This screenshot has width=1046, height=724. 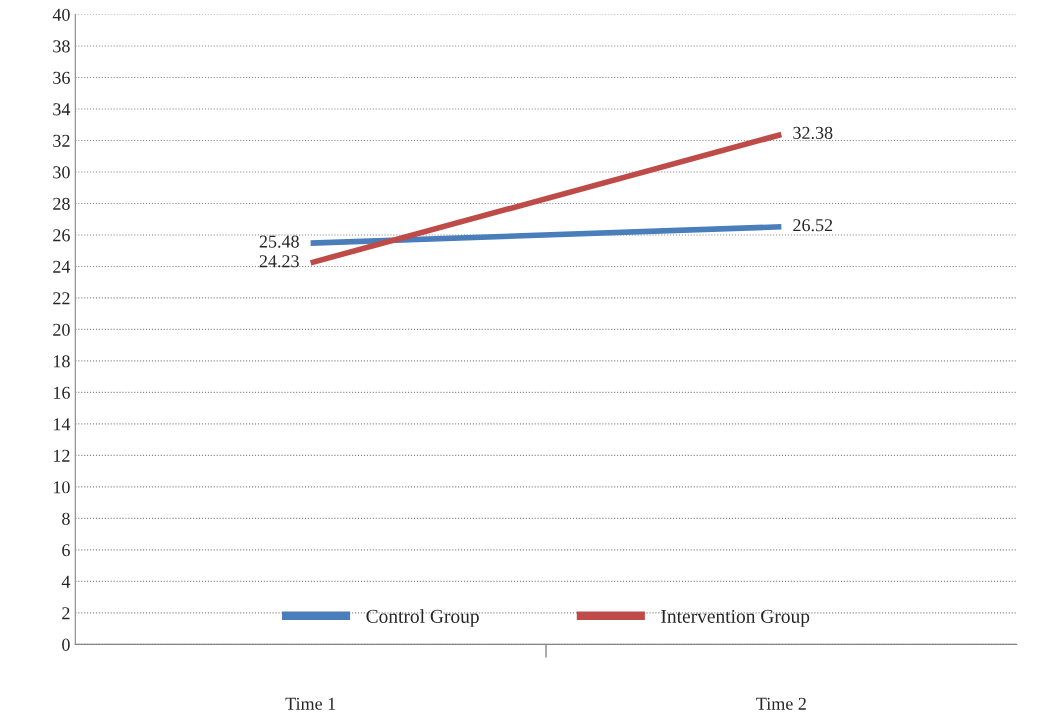 I want to click on y-tick-label: 32, so click(x=61, y=140).